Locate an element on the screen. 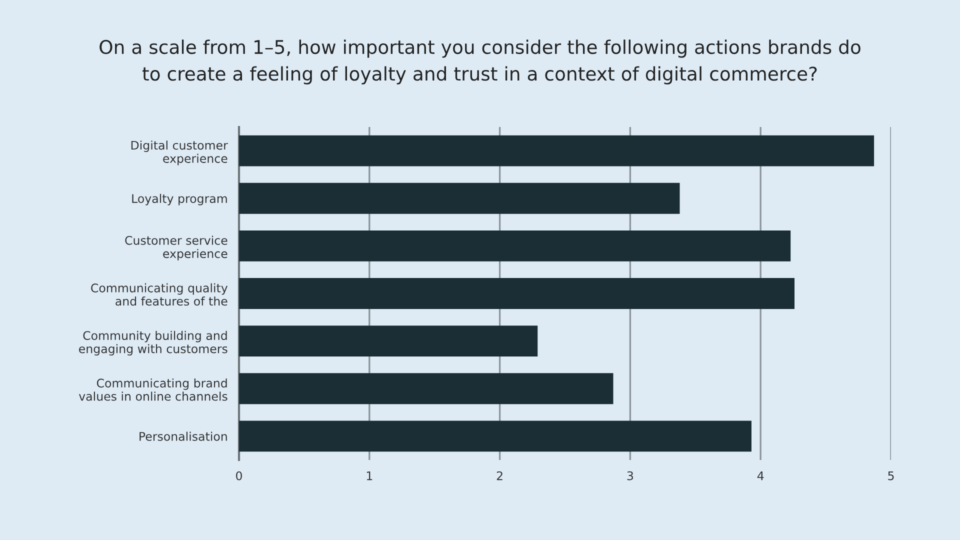 Image resolution: width=960 pixels, height=540 pixels. x-tick-label: 4 is located at coordinates (760, 475).